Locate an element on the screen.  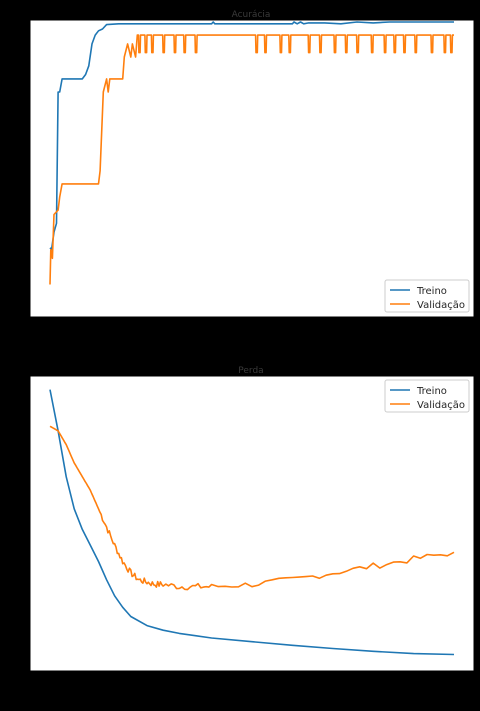
chart-title: Perda is located at coordinates (250, 371).